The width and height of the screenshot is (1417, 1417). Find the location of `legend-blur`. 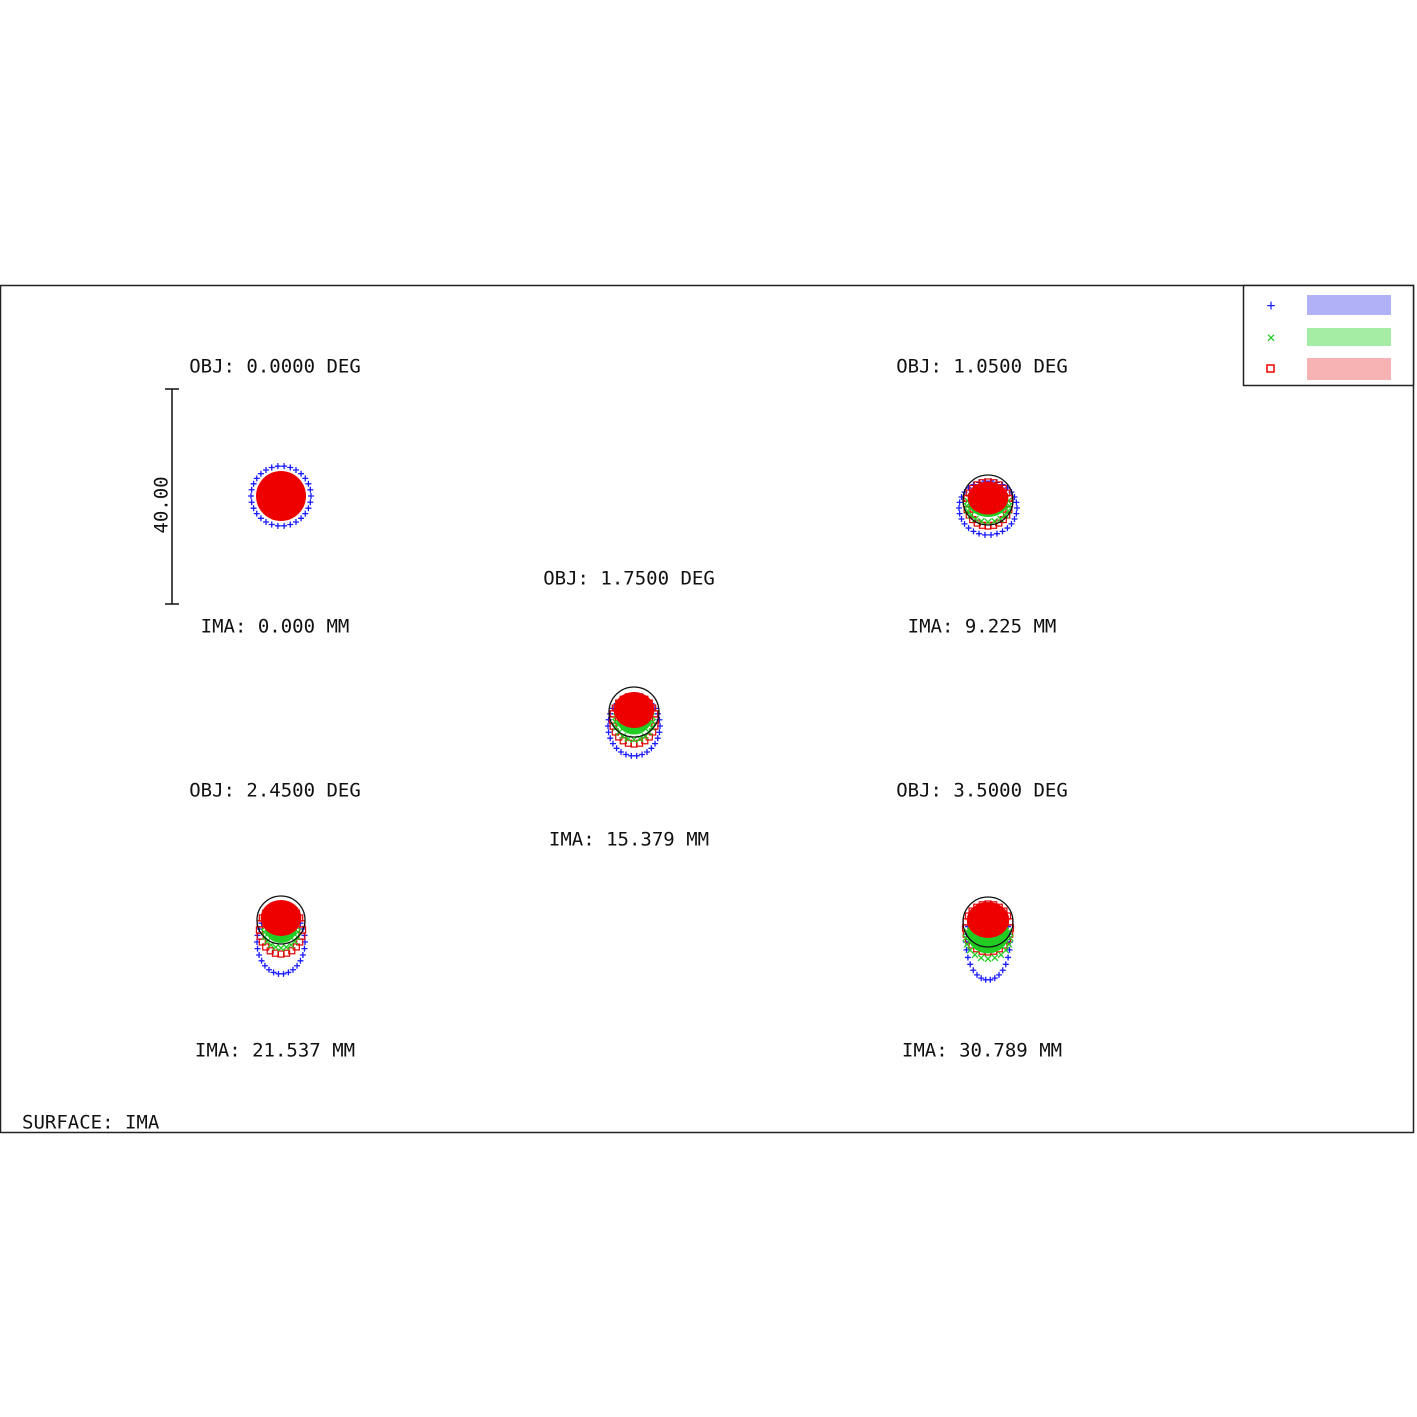

legend-blur is located at coordinates (1349, 337).